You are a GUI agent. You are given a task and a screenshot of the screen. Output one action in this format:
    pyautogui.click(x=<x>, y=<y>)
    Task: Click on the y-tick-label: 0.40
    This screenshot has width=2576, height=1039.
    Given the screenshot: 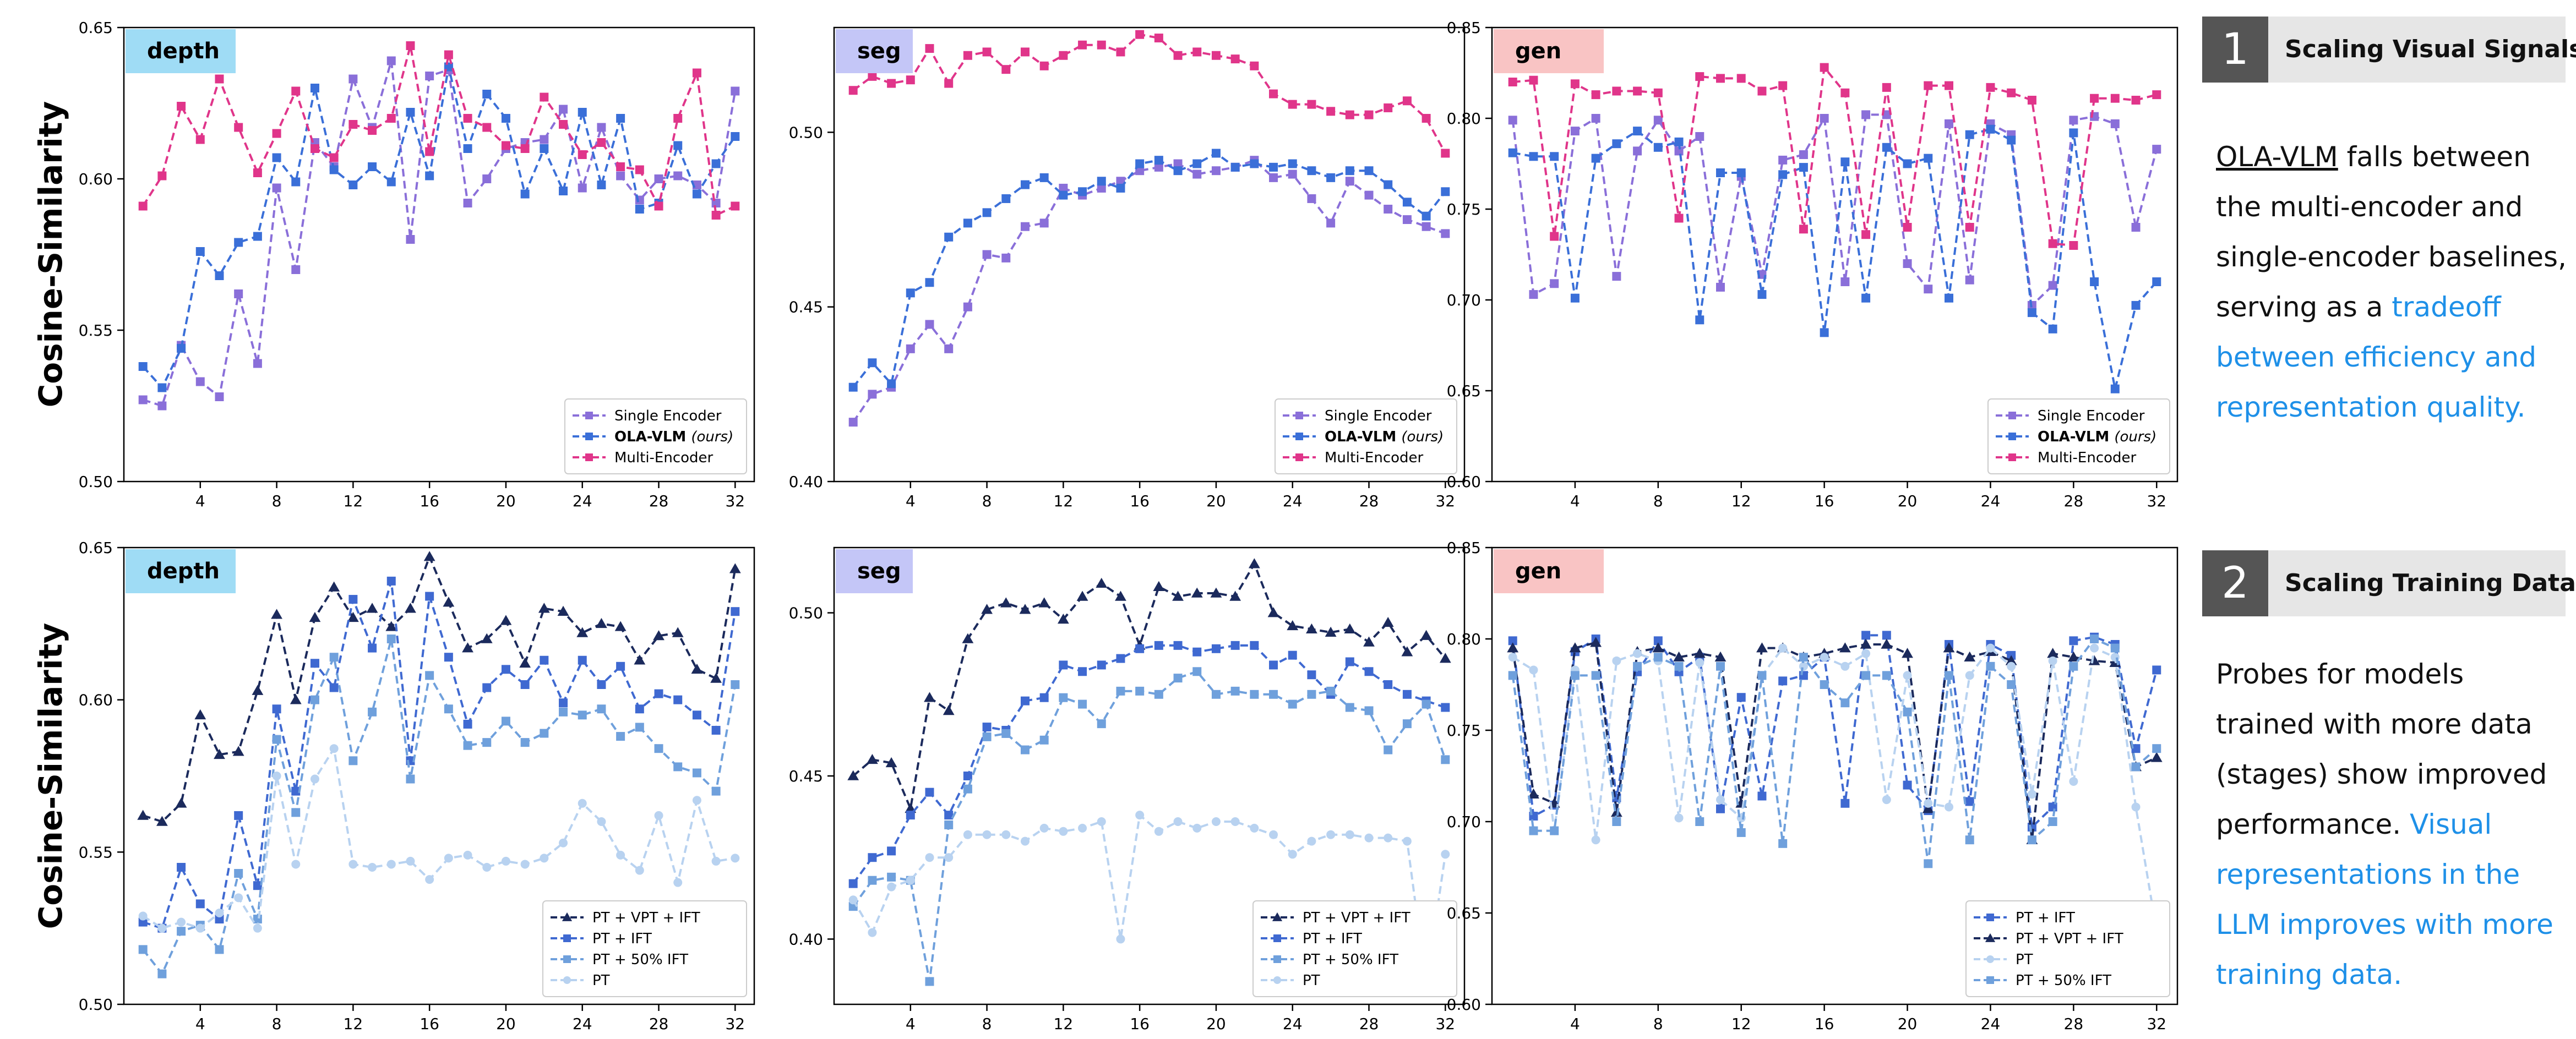 What is the action you would take?
    pyautogui.click(x=806, y=939)
    